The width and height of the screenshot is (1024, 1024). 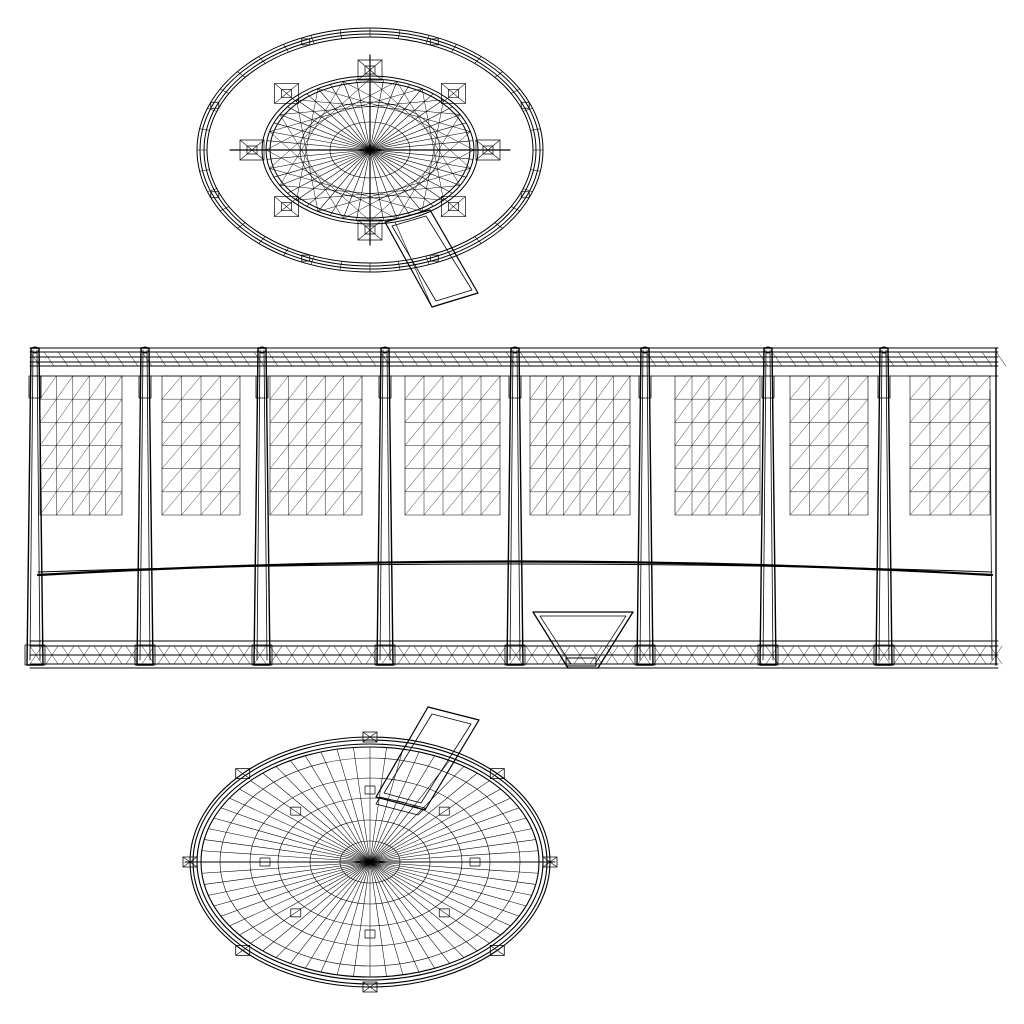 I want to click on tension-cable, so click(x=515, y=568).